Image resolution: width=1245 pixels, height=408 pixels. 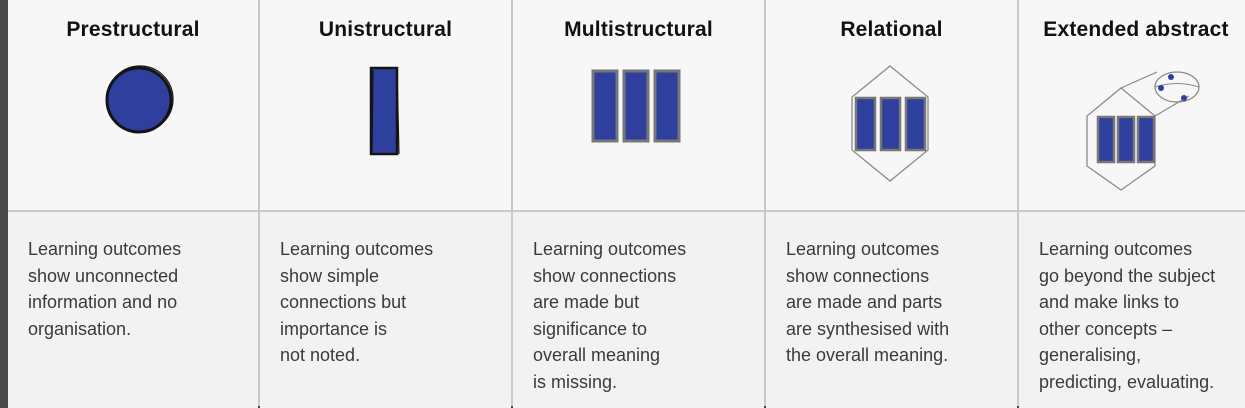 I want to click on three-bars-icon, so click(x=636, y=106).